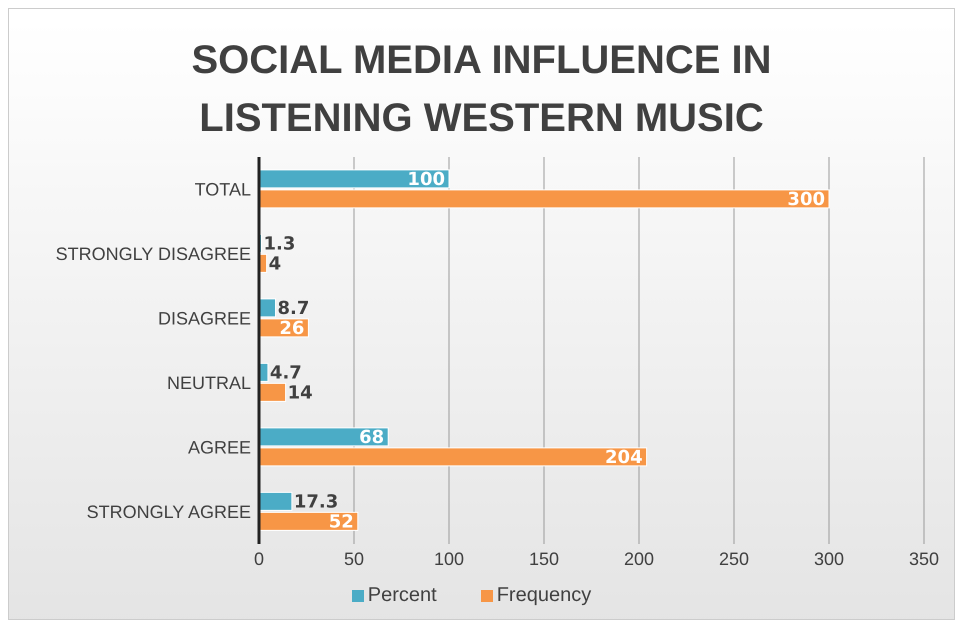 The width and height of the screenshot is (961, 626). What do you see at coordinates (829, 558) in the screenshot?
I see `x-tick-label: 300` at bounding box center [829, 558].